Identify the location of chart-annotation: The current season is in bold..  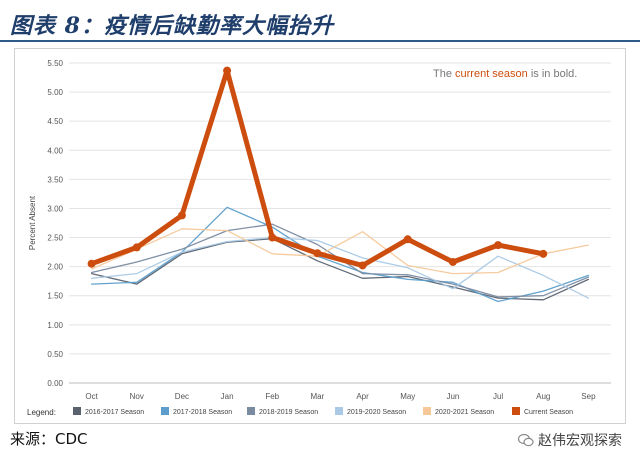
(505, 74).